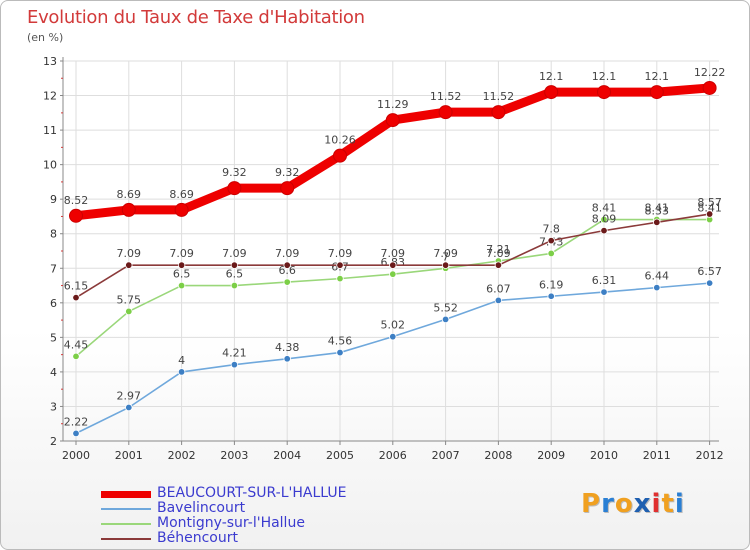  I want to click on y-tick-label: 13, so click(50, 61).